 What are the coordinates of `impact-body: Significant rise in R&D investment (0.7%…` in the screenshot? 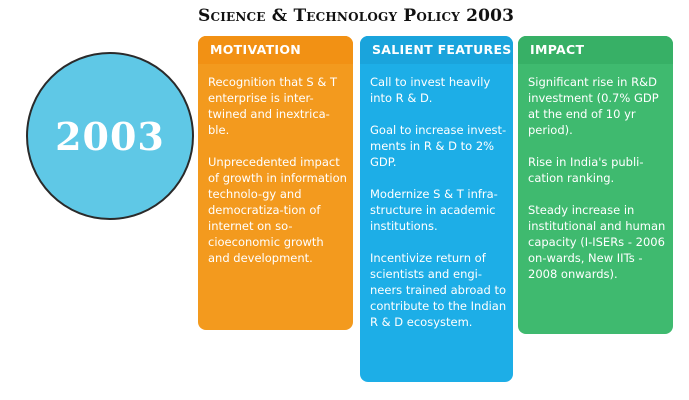 It's located at (595, 177).